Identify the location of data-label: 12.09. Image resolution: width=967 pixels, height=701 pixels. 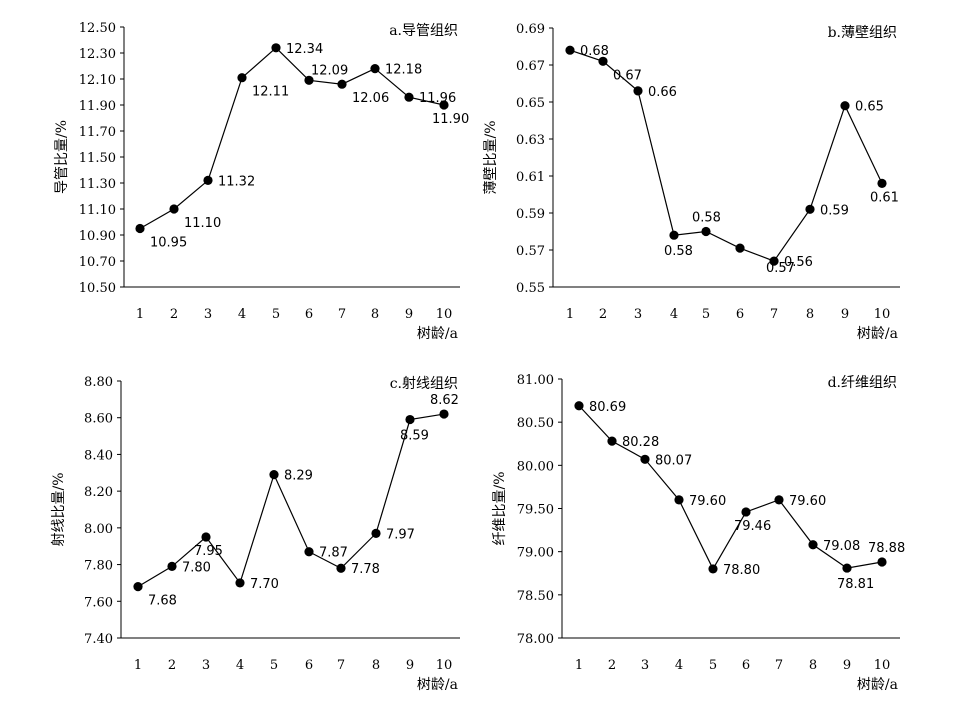
(329, 70).